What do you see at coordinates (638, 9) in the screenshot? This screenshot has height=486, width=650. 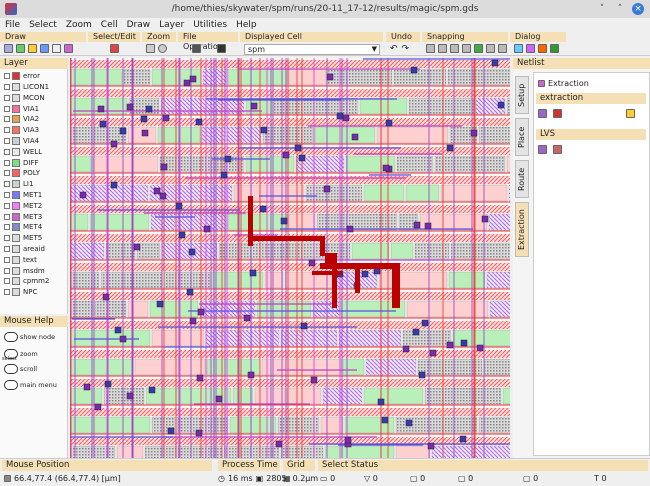 I see `close-icon: ×` at bounding box center [638, 9].